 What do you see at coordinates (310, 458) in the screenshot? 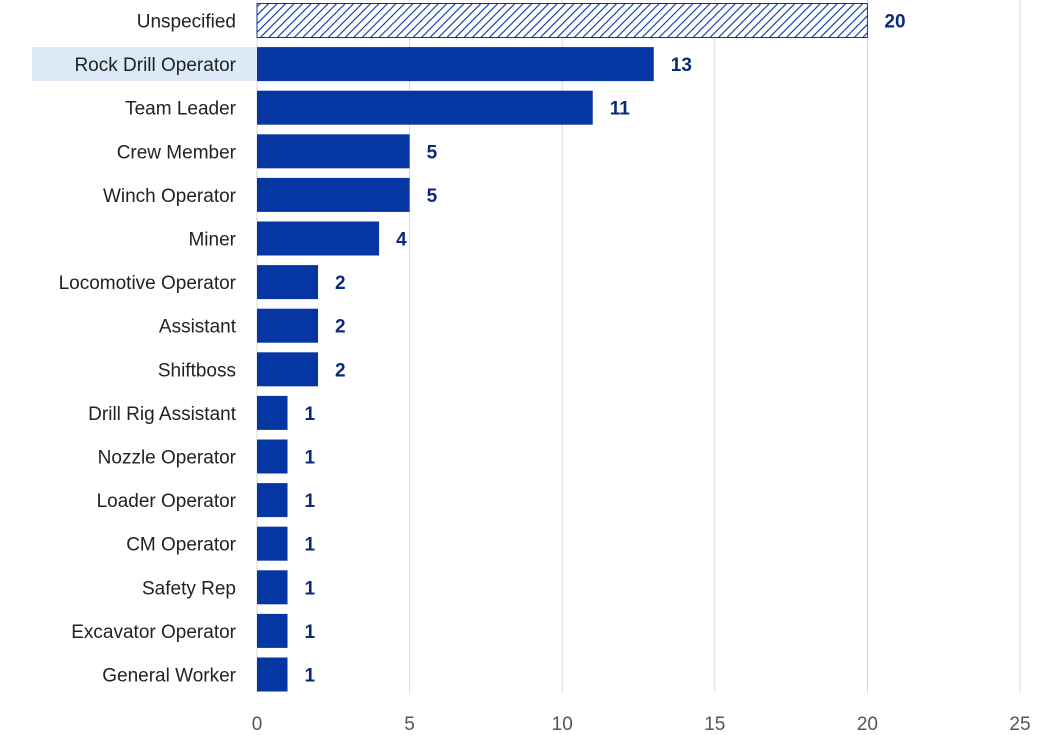
I see `value-label-nozzle-operator: 1` at bounding box center [310, 458].